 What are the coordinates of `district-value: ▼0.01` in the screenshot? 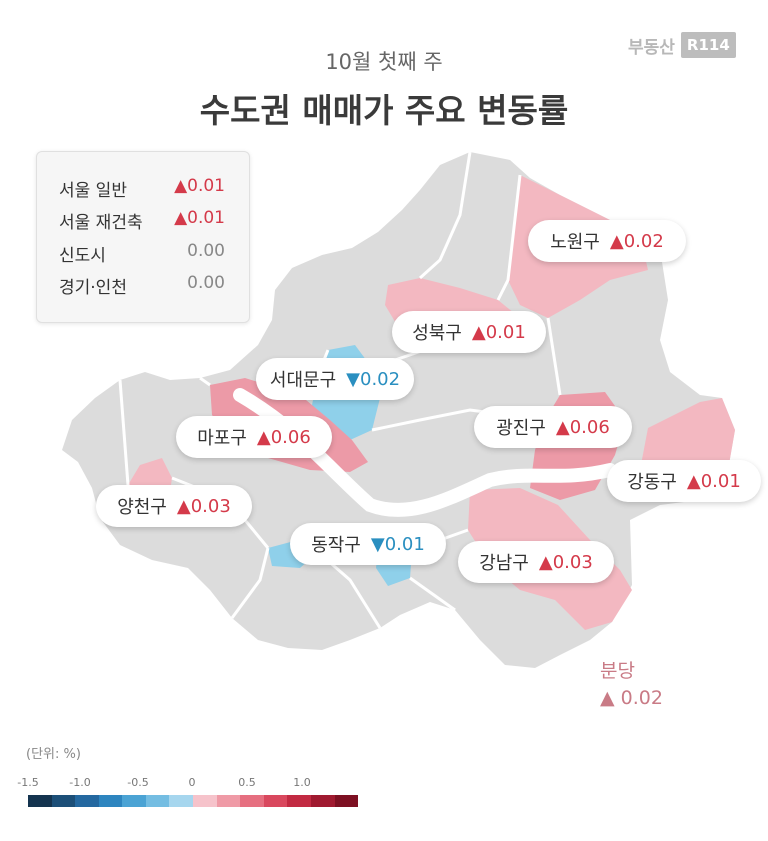 It's located at (397, 544).